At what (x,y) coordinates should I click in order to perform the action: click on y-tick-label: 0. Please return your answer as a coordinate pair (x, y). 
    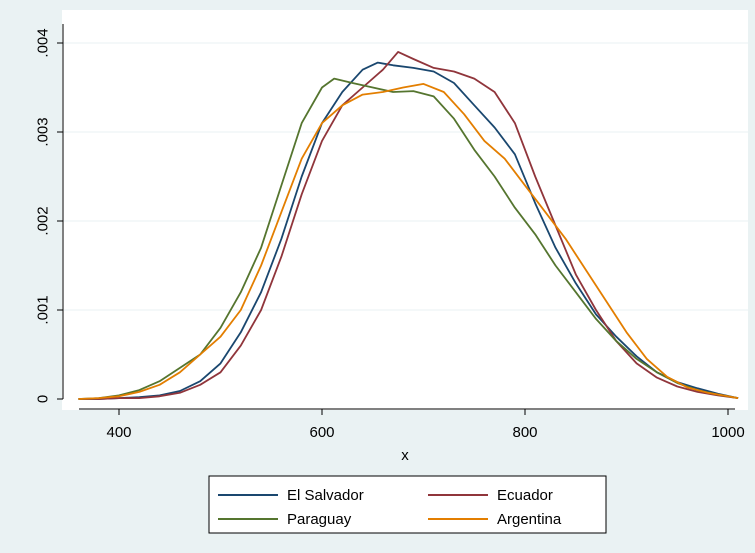
    Looking at the image, I should click on (43, 399).